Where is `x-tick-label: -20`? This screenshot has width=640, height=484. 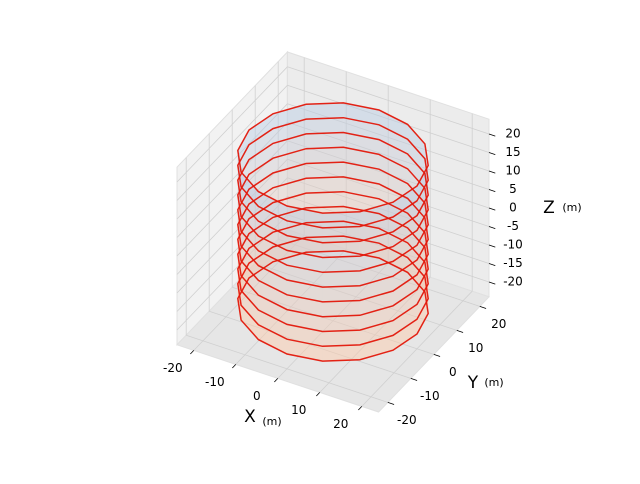 x-tick-label: -20 is located at coordinates (173, 368).